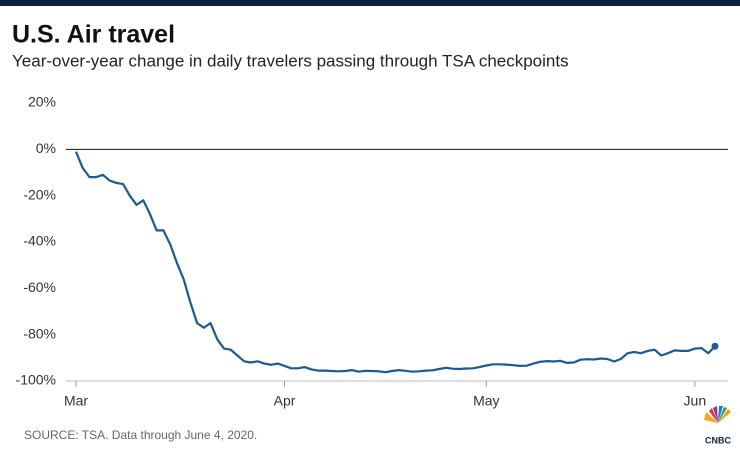 This screenshot has height=451, width=740. I want to click on logo-text: CNBC, so click(718, 440).